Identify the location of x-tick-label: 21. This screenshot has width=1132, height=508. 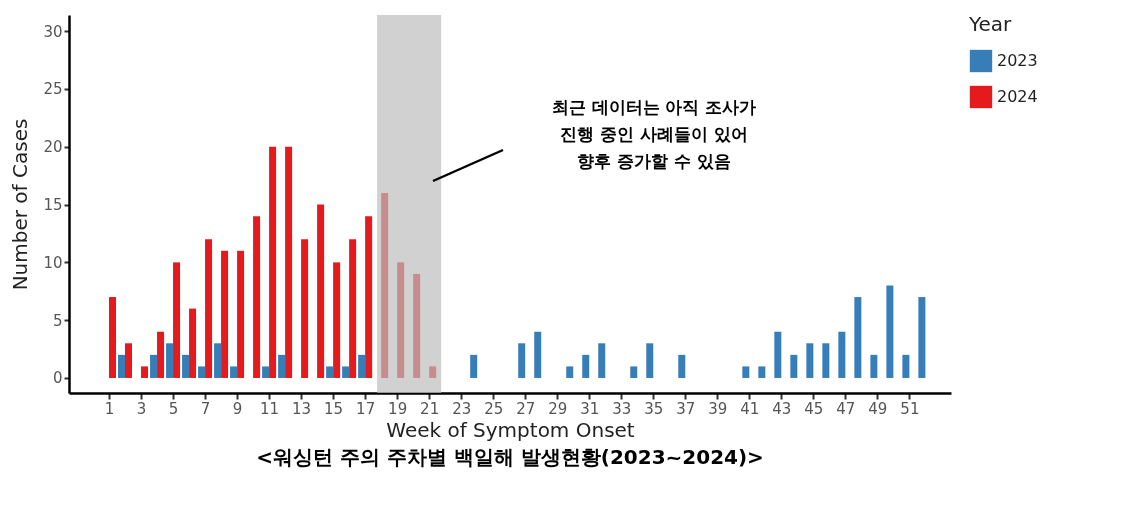
(430, 408).